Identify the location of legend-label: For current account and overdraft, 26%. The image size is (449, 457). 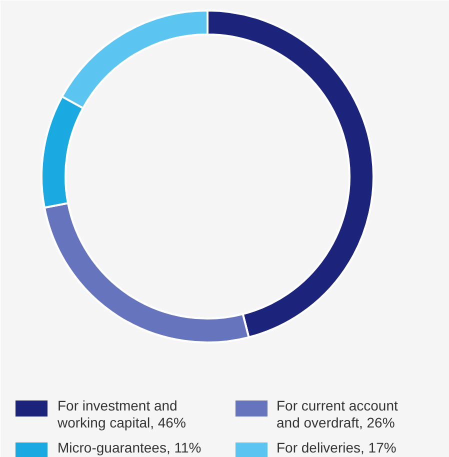
(337, 414).